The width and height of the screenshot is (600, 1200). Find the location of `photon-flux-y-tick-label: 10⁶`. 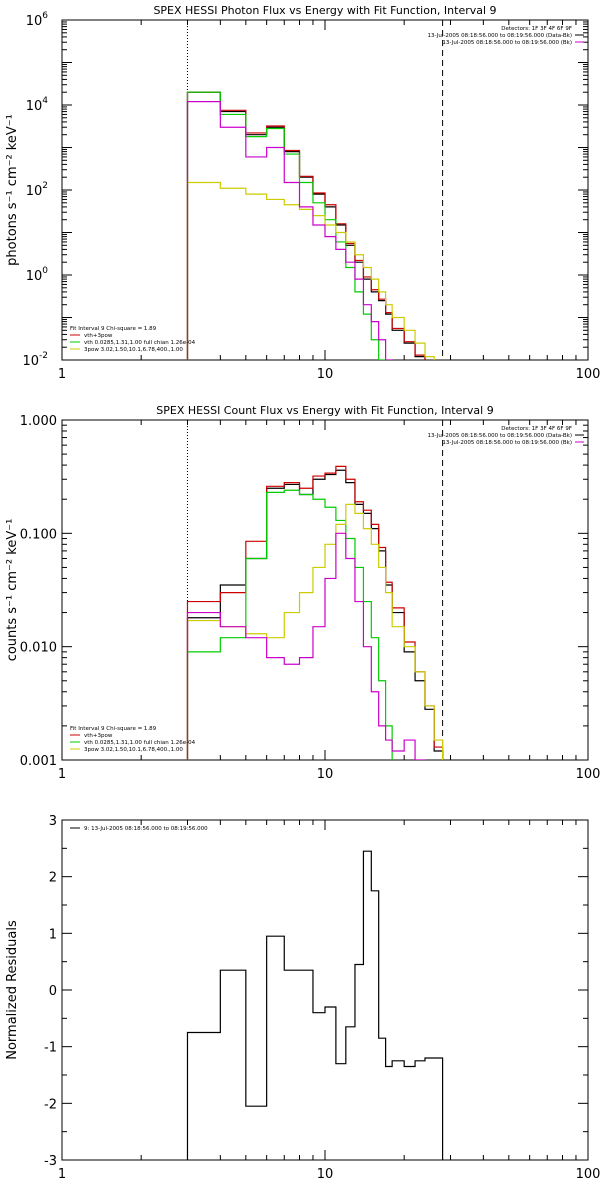

photon-flux-y-tick-label: 10⁶ is located at coordinates (37, 20).